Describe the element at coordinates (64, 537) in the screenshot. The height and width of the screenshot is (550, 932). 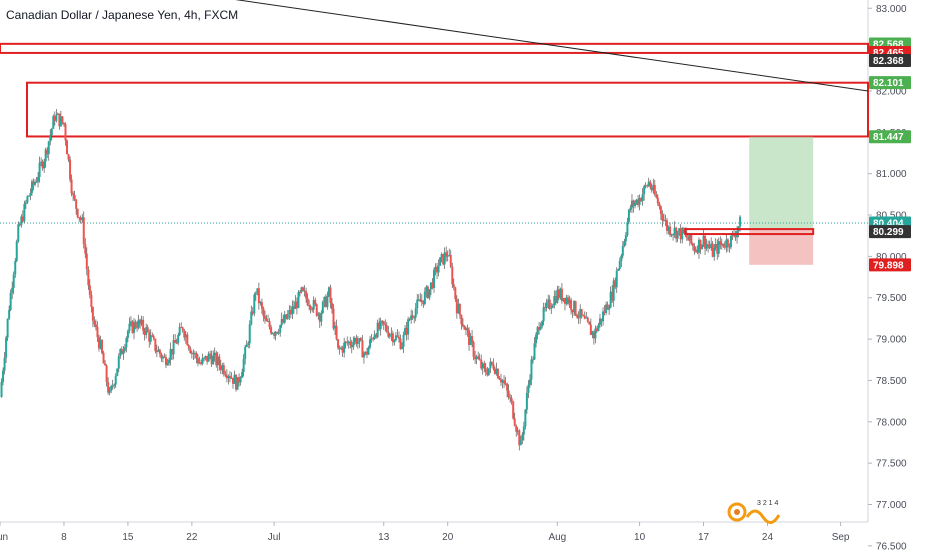
I see `time-tick-label: 8` at that location.